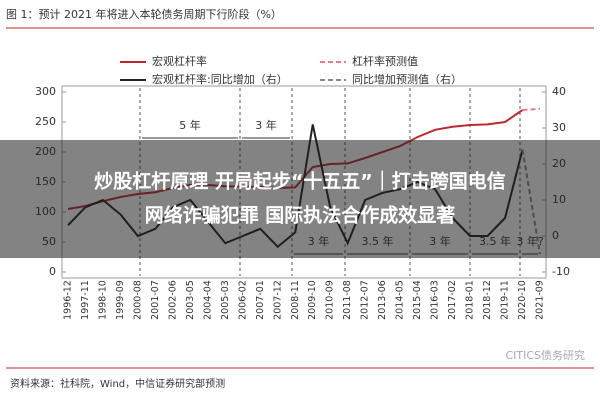 The height and width of the screenshot is (400, 600). What do you see at coordinates (266, 125) in the screenshot?
I see `period-label: 3 年` at bounding box center [266, 125].